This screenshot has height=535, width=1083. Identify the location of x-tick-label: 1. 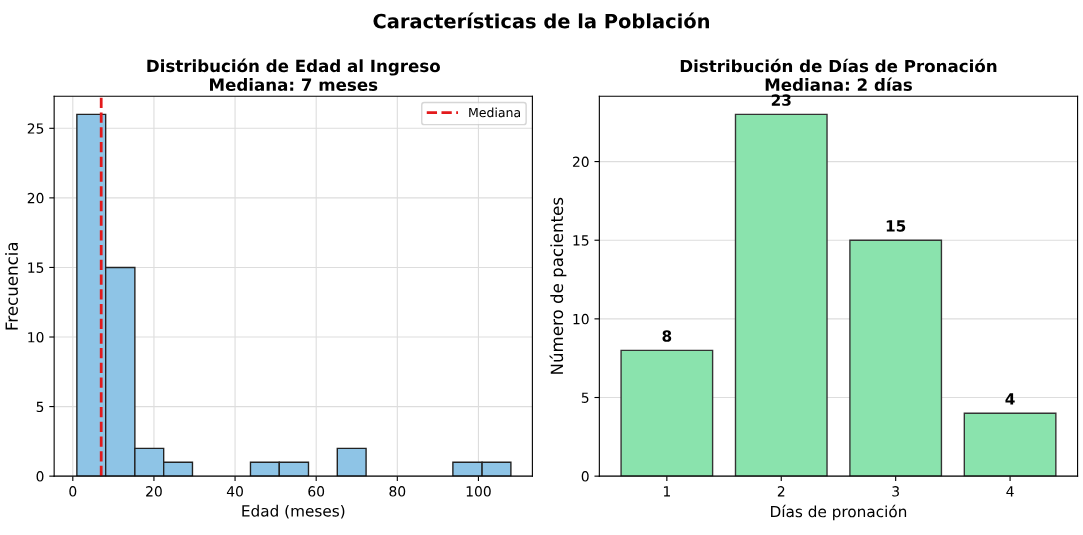
(666, 491).